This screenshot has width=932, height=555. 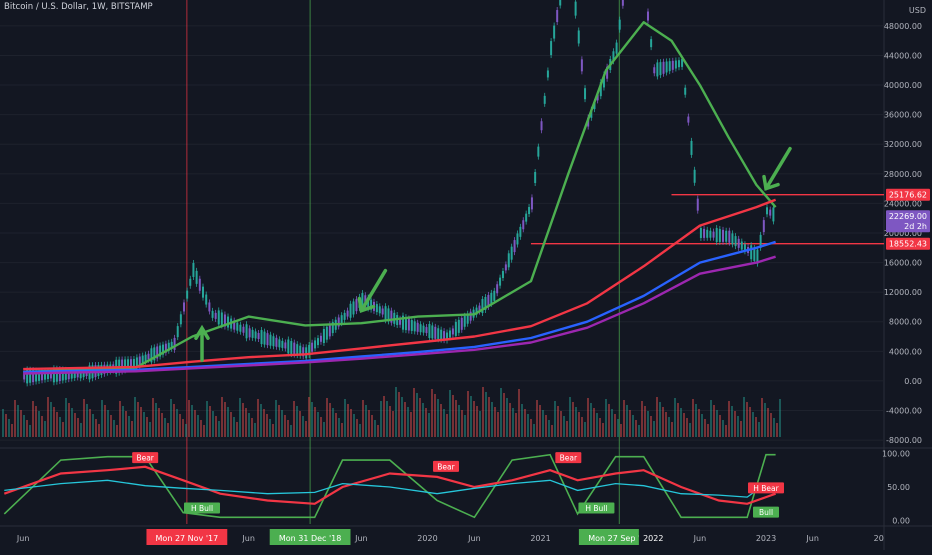 I want to click on price-tick-label: 48000.00, so click(x=903, y=26).